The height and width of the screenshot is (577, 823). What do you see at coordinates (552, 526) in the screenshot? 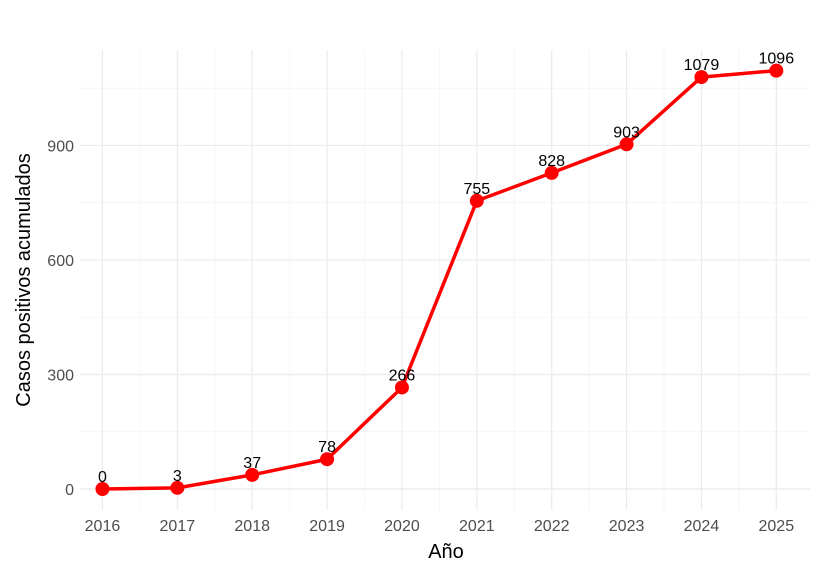
I see `x-tick-label: 2022` at bounding box center [552, 526].